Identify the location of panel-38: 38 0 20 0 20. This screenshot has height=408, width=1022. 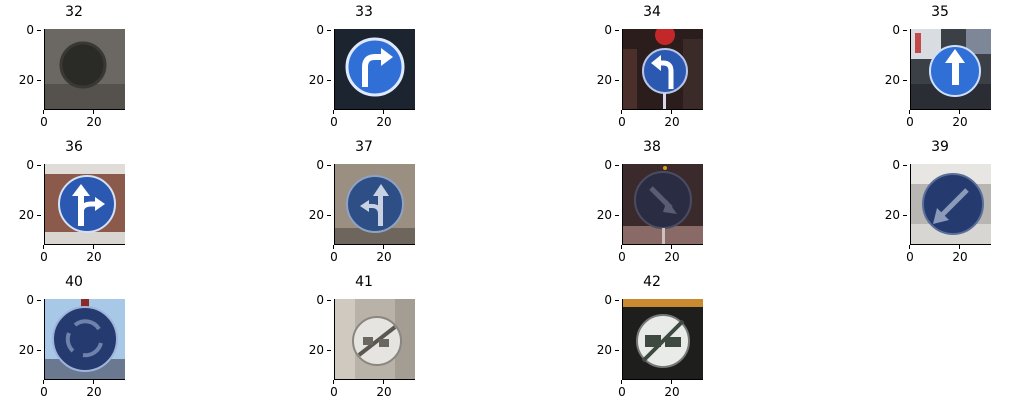
(640, 204).